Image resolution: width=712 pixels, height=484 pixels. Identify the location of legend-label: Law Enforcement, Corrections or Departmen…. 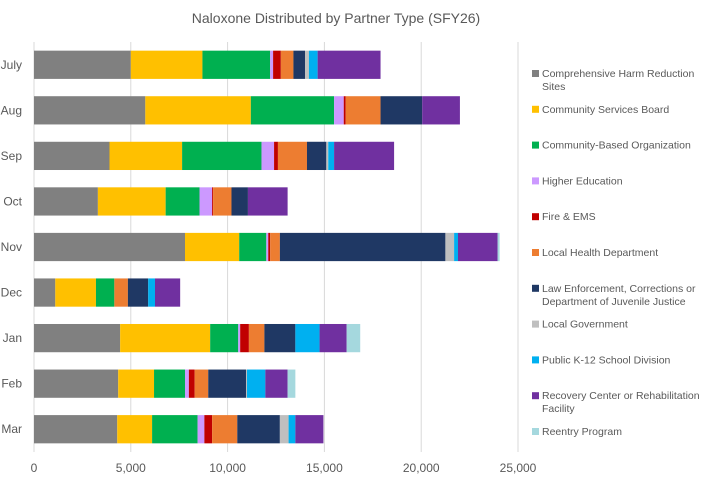
(619, 295).